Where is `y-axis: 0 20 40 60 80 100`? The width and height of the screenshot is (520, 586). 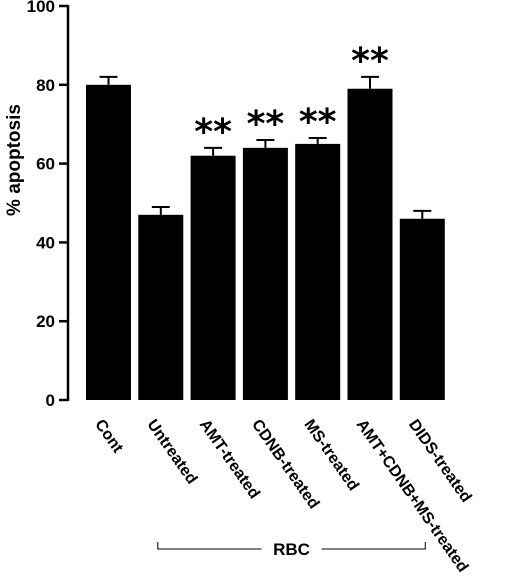
y-axis: 0 20 40 60 80 100 is located at coordinates (48, 205).